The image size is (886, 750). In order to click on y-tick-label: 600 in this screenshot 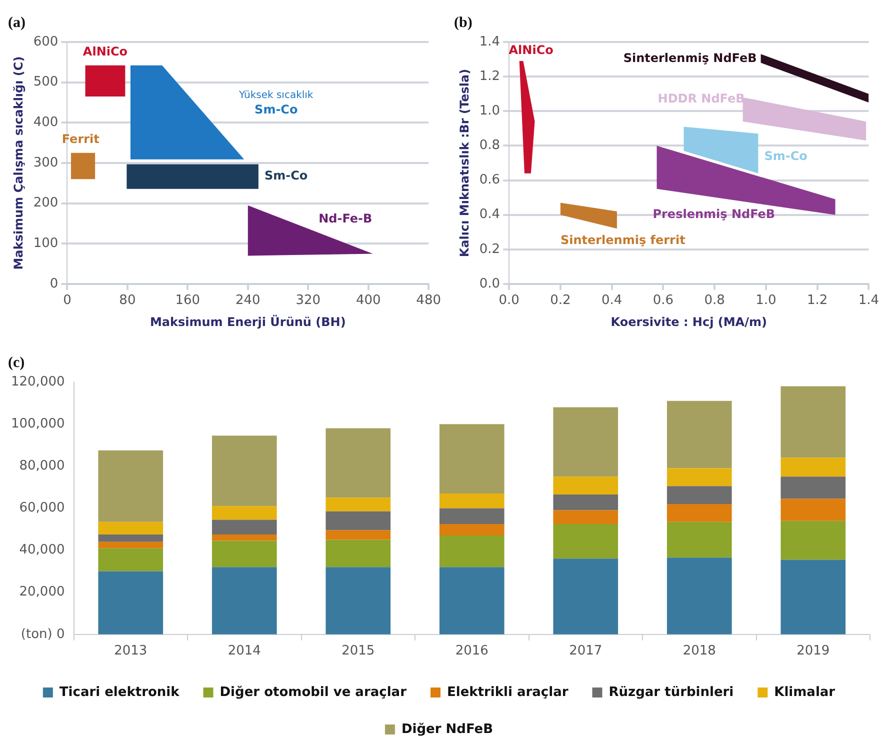, I will do `click(45, 42)`.